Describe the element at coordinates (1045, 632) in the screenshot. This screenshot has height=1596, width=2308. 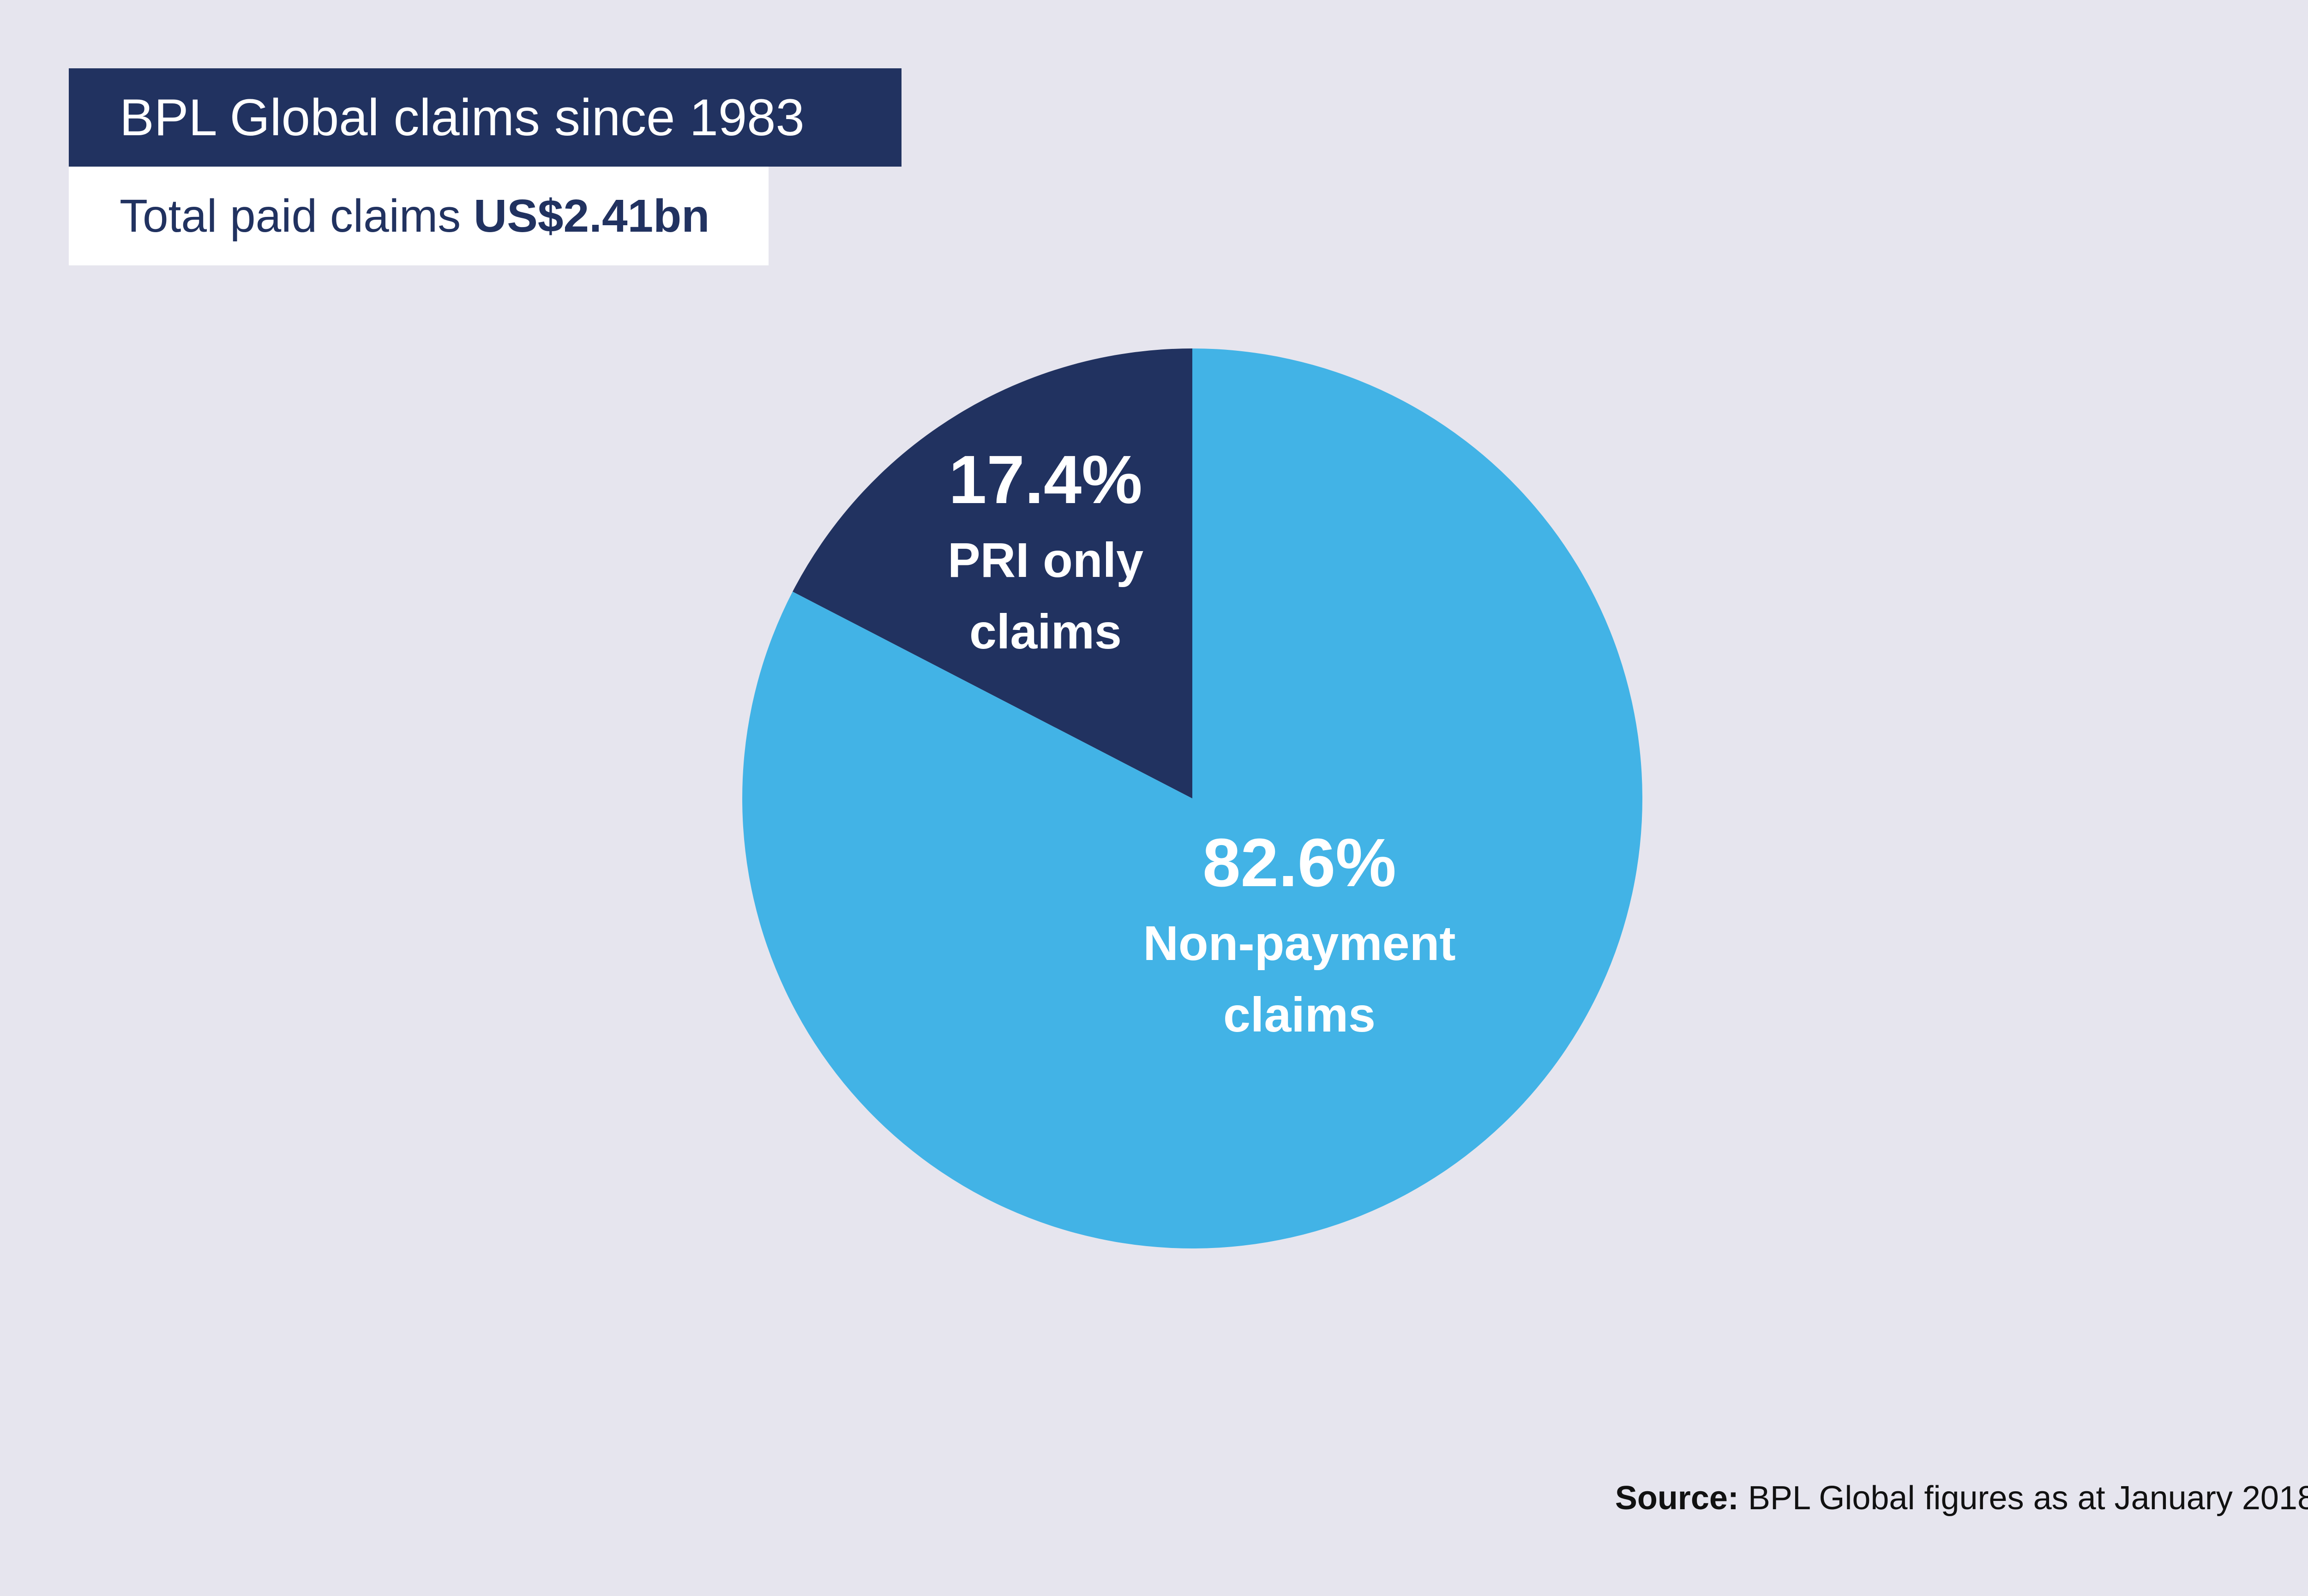
I see `slice-name-label-1-line-2: claims` at that location.